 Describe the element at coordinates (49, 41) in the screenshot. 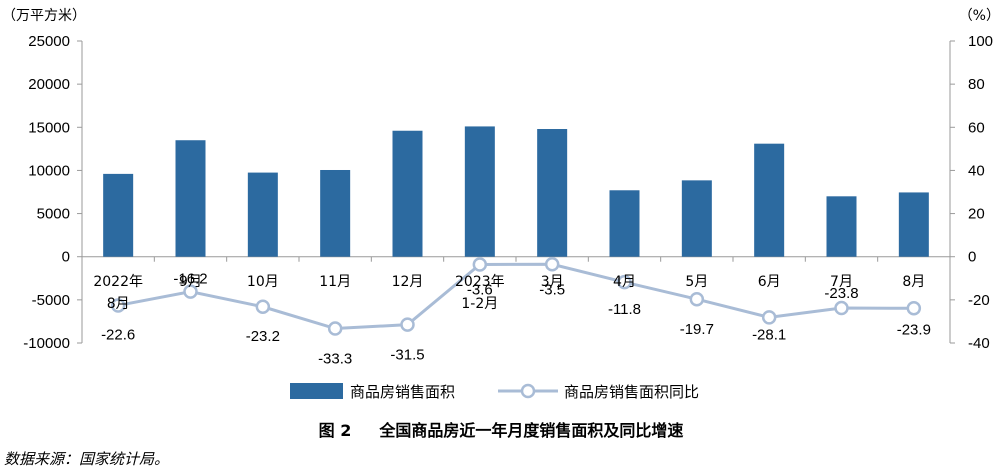

I see `left-tick-label: 25000` at that location.